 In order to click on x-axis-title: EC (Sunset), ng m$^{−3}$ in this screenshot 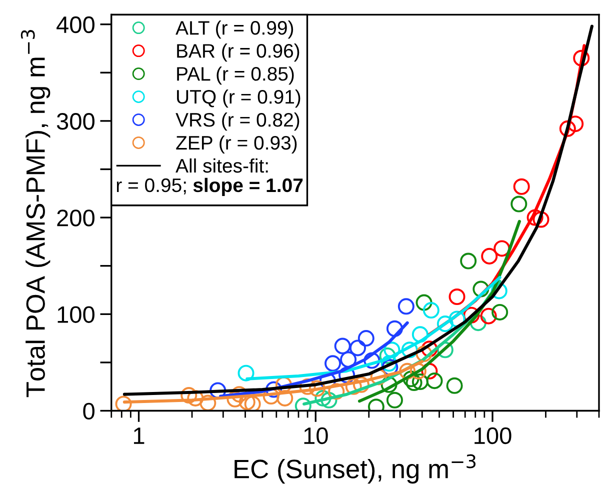, I will do `click(355, 469)`.